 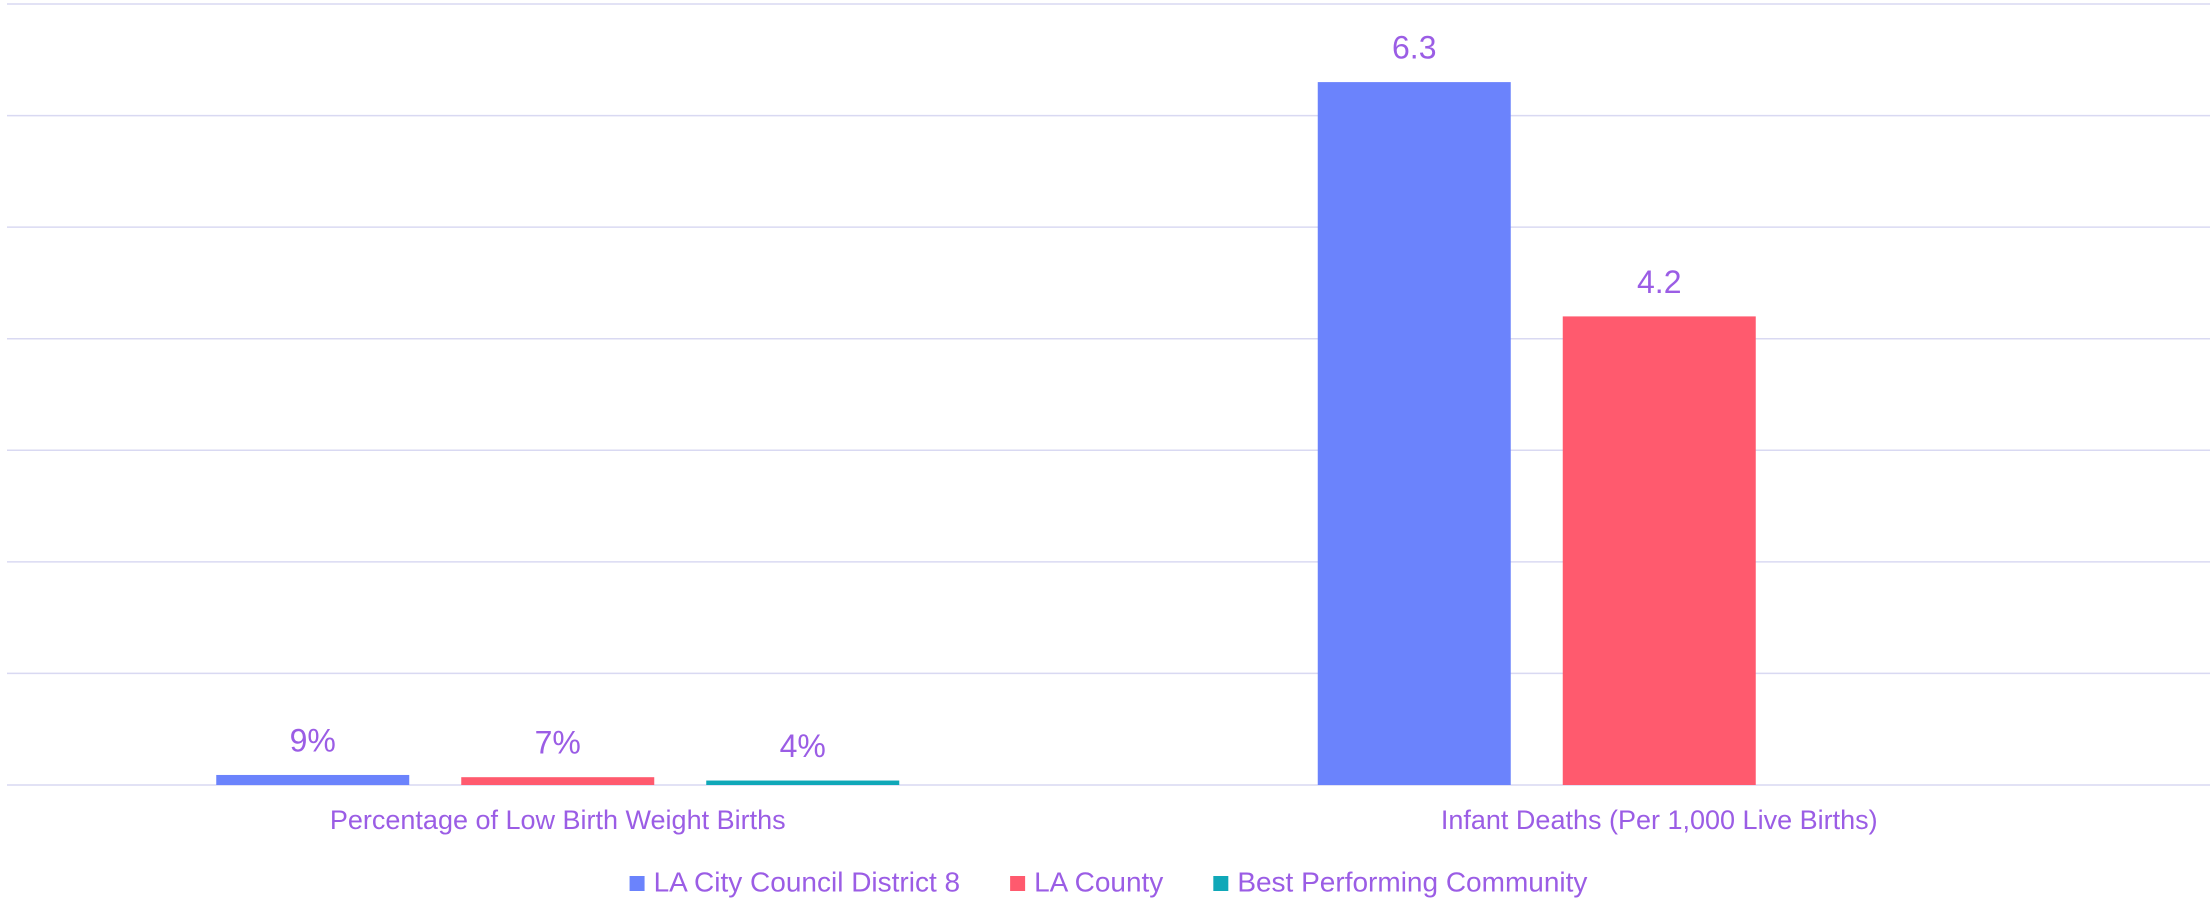 I want to click on legend-label: LA County, so click(x=1098, y=881).